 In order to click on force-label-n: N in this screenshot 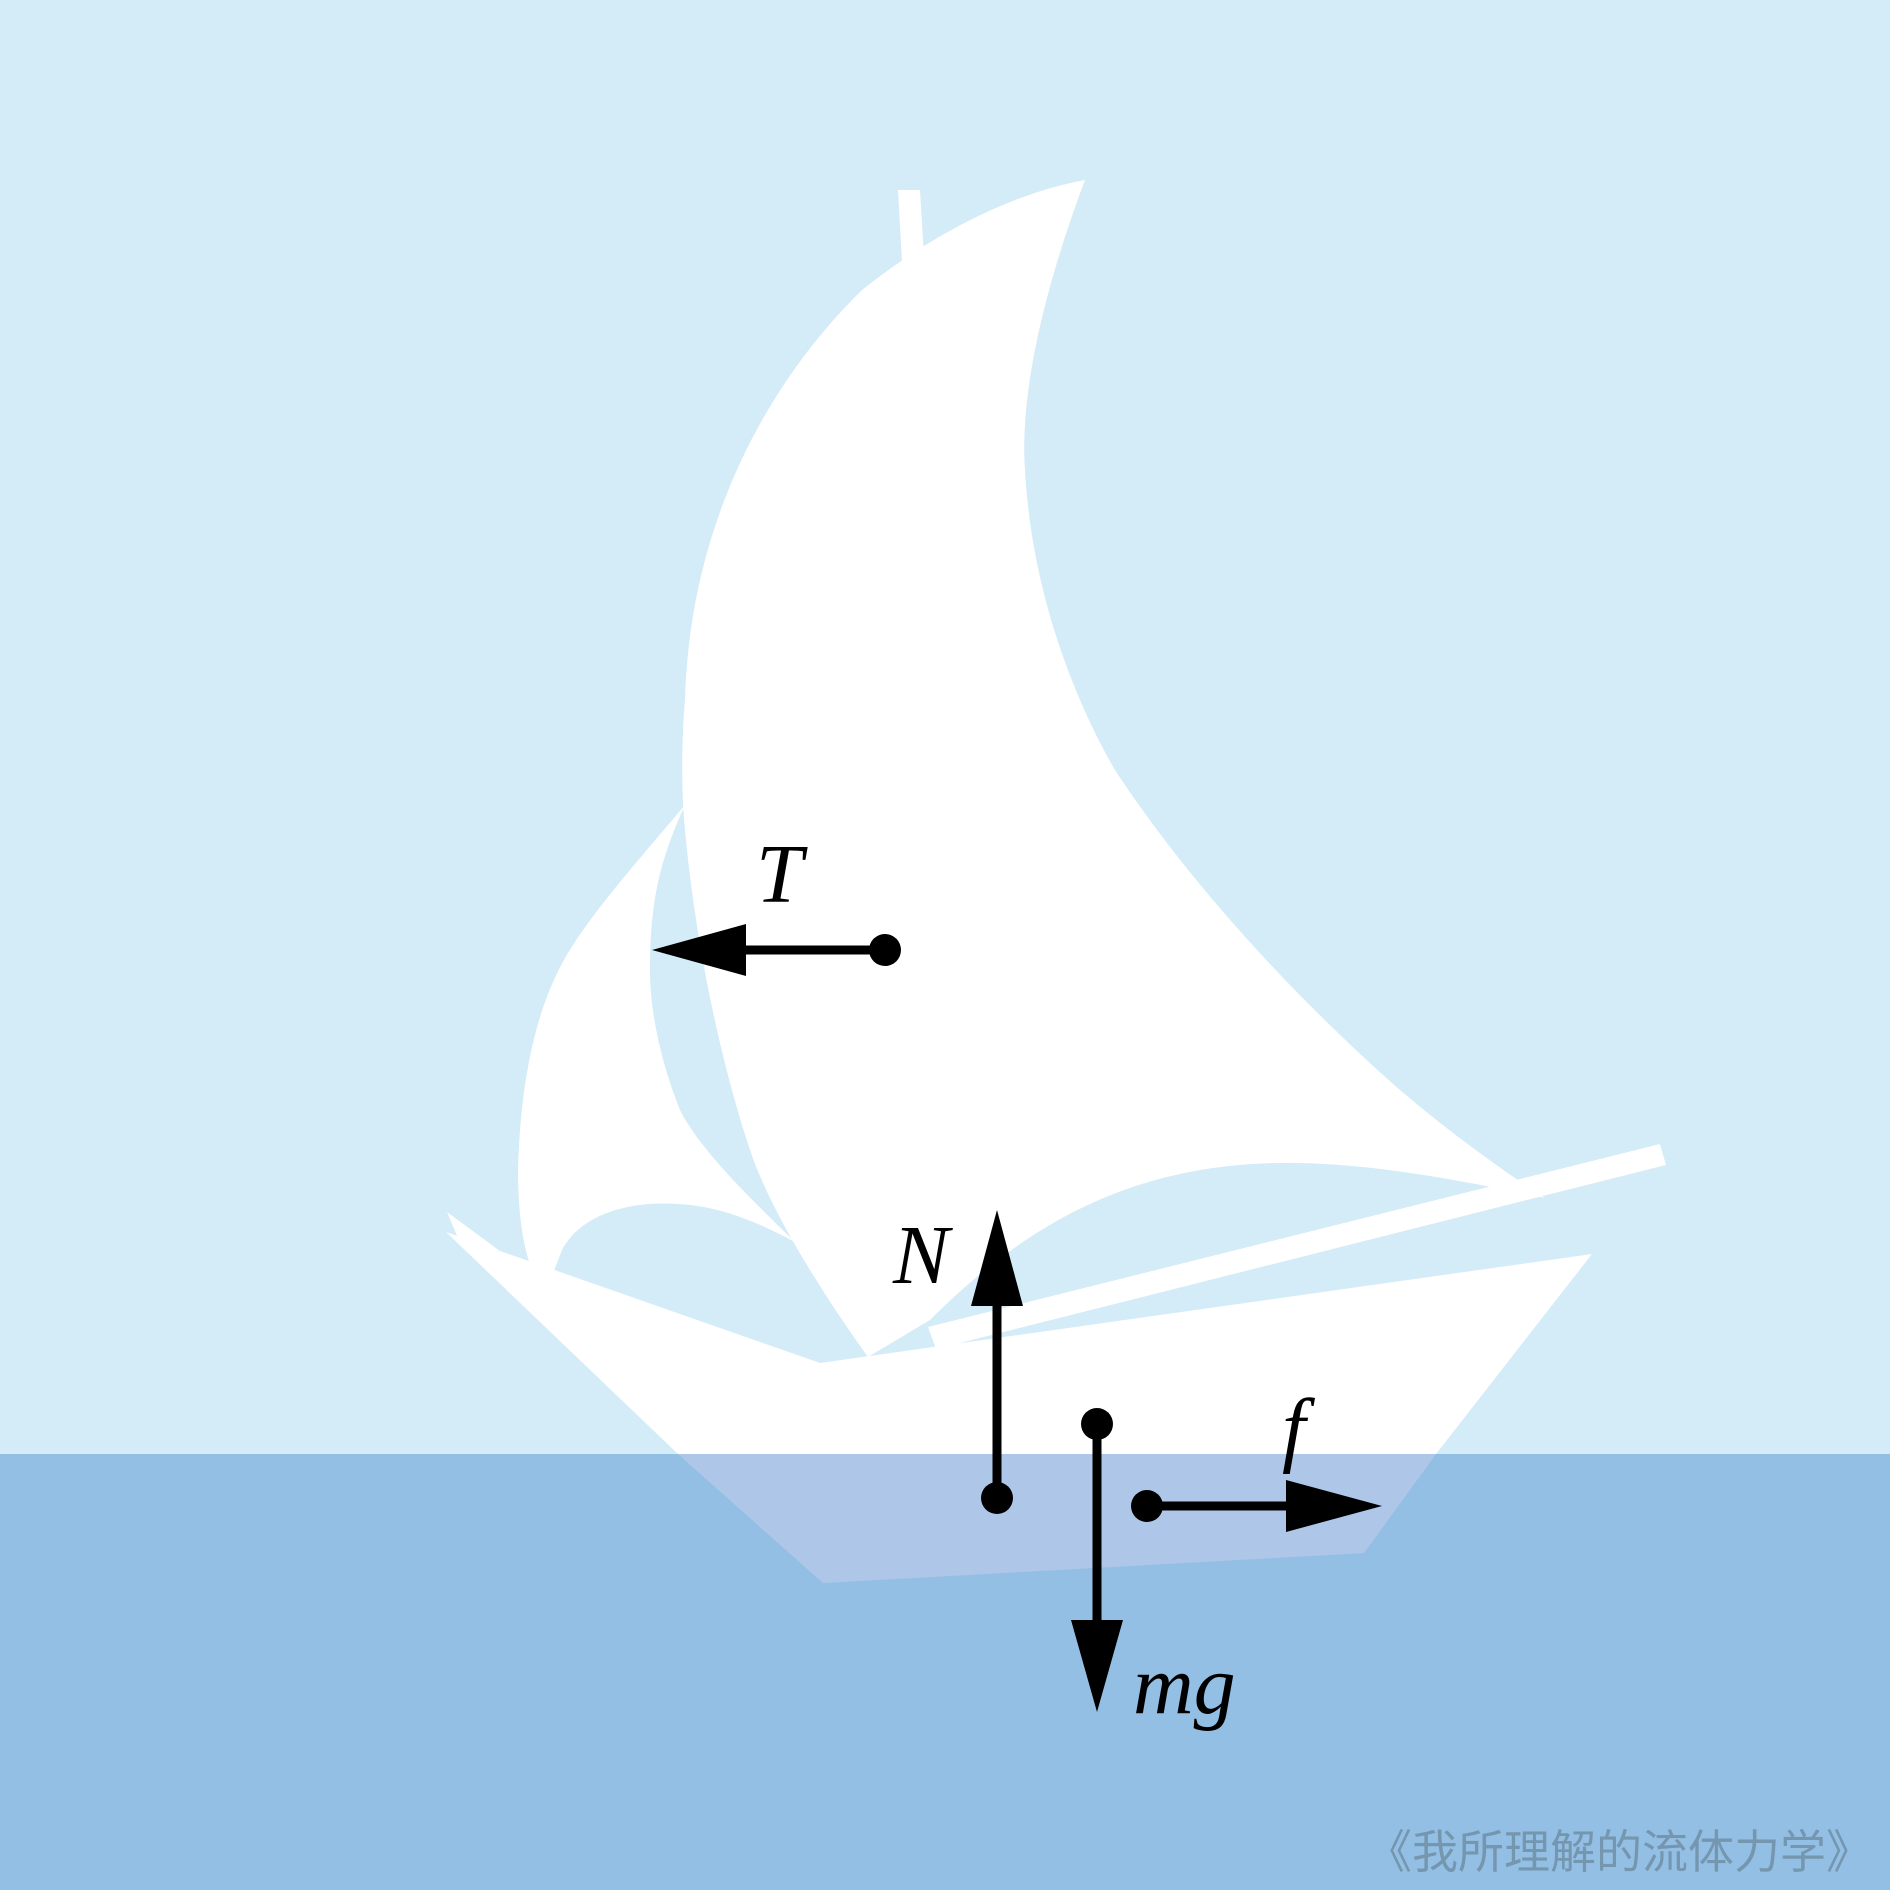, I will do `click(922, 1255)`.